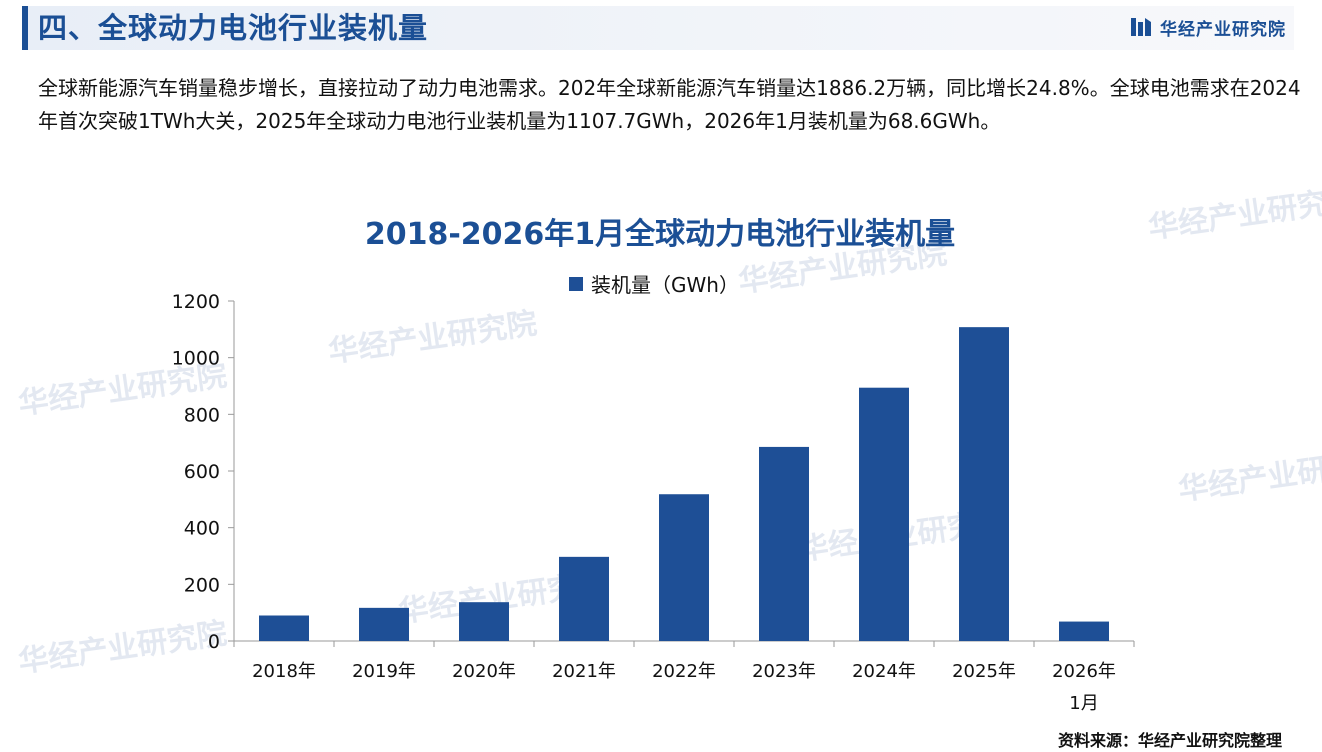  Describe the element at coordinates (576, 284) in the screenshot. I see `legend-swatch` at that location.